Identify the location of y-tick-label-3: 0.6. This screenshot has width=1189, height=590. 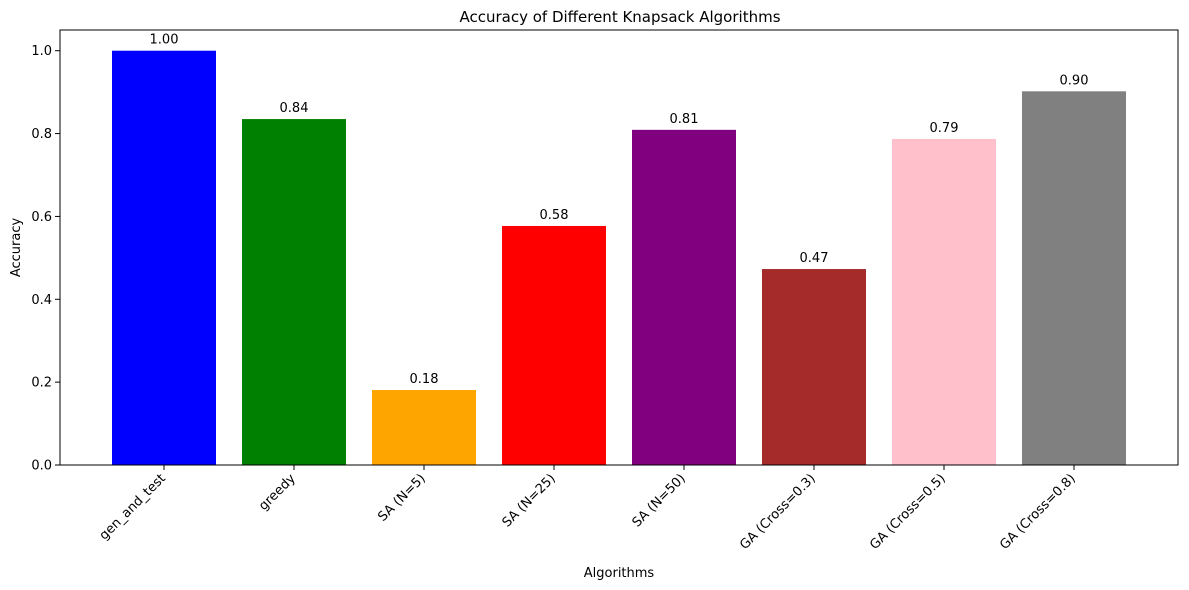
(41, 217).